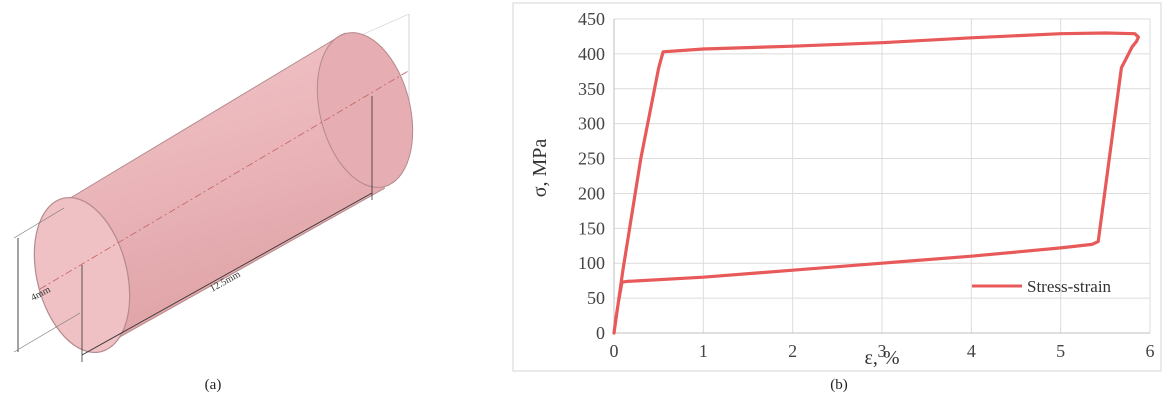 This screenshot has width=1168, height=400. I want to click on y-tick-label: 250, so click(591, 159).